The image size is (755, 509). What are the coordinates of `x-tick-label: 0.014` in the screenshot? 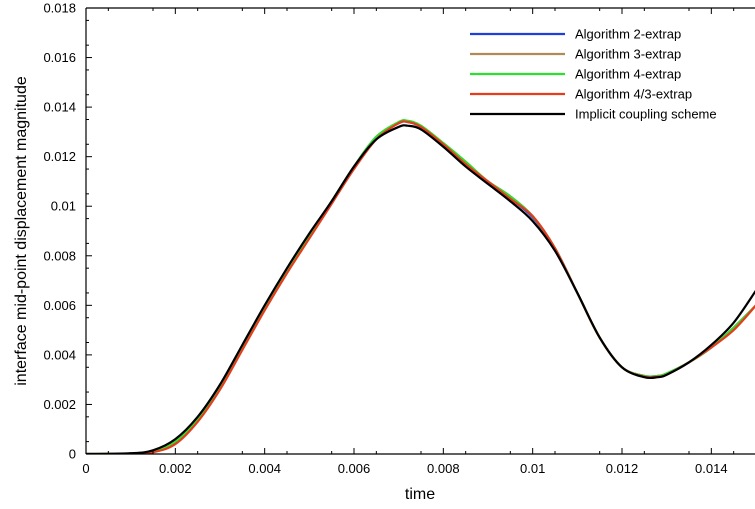 It's located at (711, 468).